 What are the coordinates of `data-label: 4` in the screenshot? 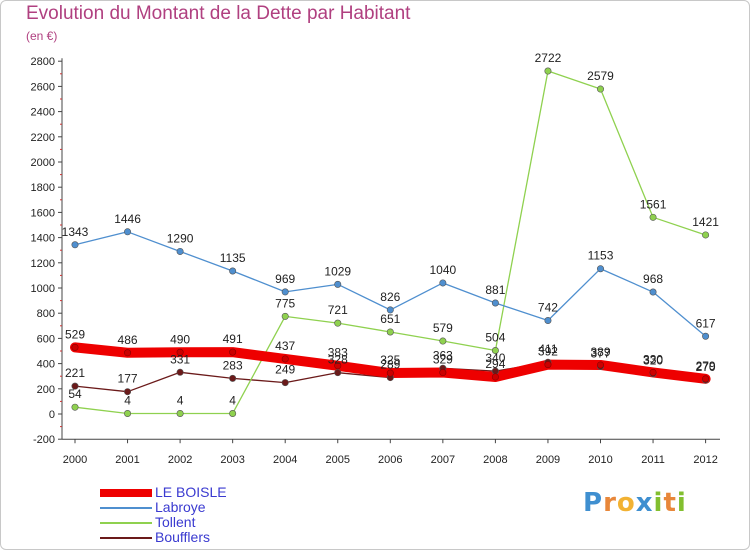 It's located at (180, 400).